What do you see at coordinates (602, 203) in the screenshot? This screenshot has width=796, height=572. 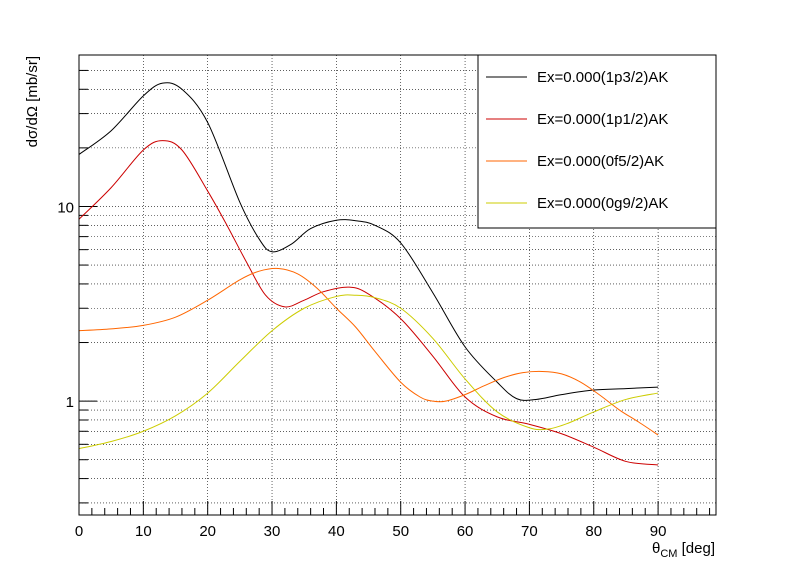 I see `legend-label-4: Ex=0.000(0g9/2)AK` at bounding box center [602, 203].